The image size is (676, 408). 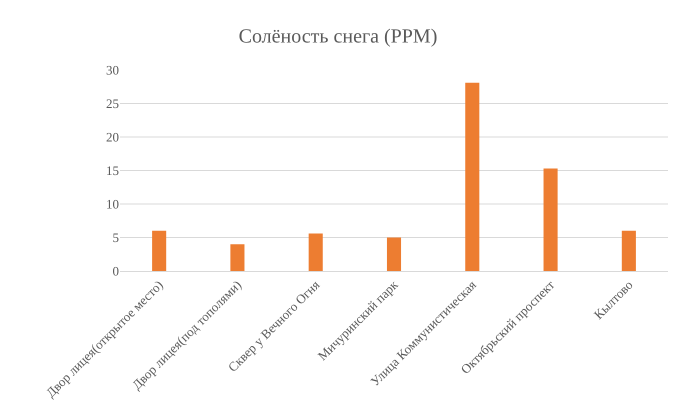 I want to click on y-tick-label: 30, so click(x=112, y=70).